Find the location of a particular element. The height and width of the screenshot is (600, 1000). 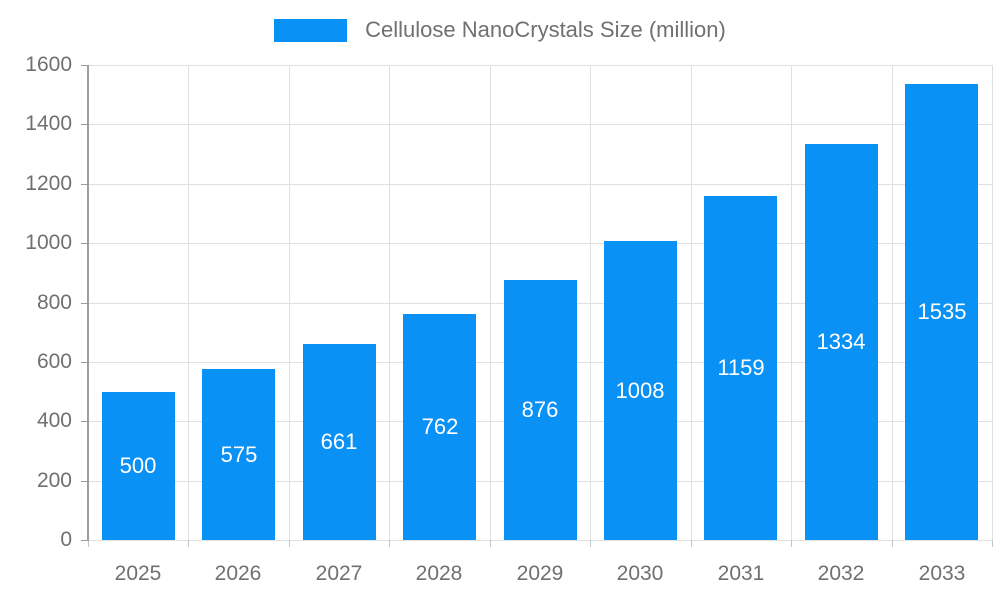

x-axis-label: 2033 is located at coordinates (942, 573).